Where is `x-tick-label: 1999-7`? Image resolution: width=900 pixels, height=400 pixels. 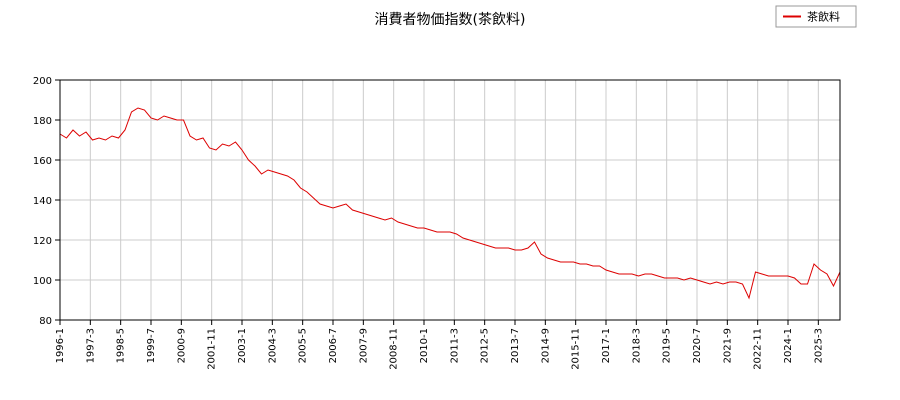
x-tick-label: 1999-7 is located at coordinates (151, 345).